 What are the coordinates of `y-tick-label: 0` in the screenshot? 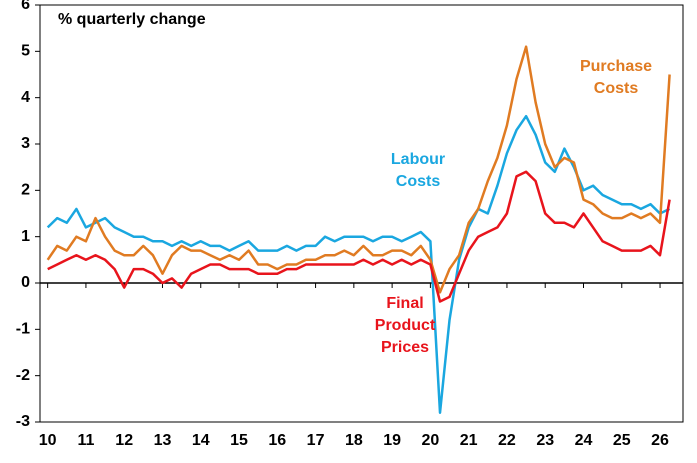 It's located at (25, 282).